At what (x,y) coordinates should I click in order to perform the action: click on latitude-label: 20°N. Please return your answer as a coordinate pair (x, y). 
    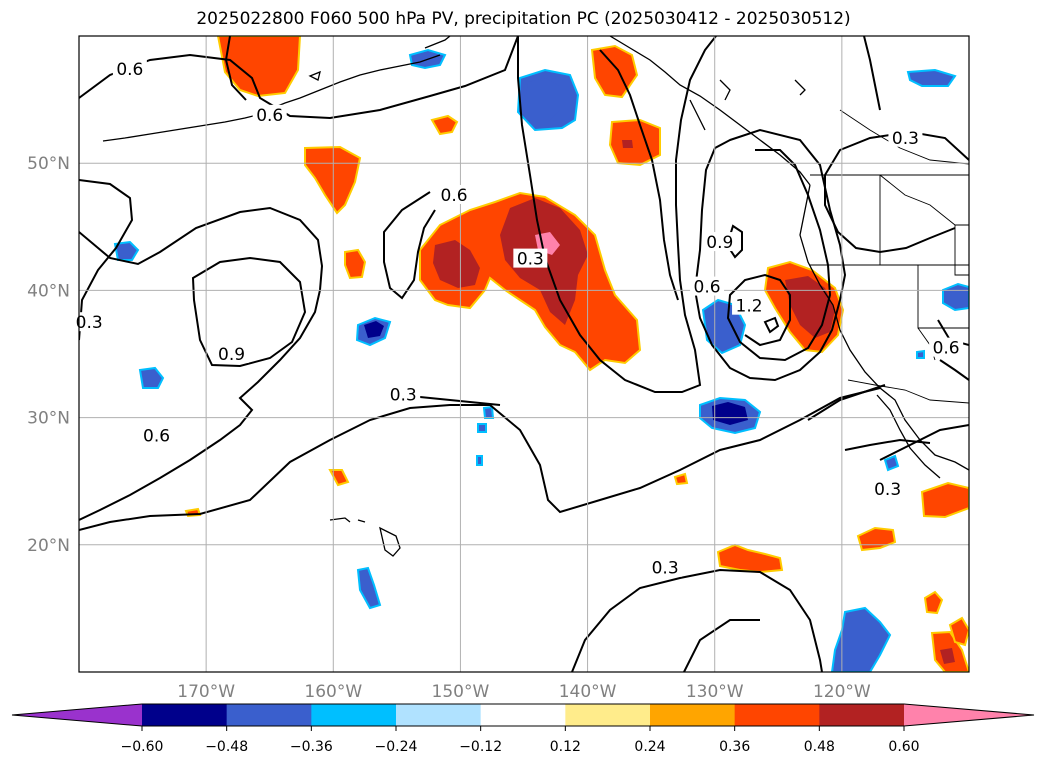
    Looking at the image, I should click on (48, 546).